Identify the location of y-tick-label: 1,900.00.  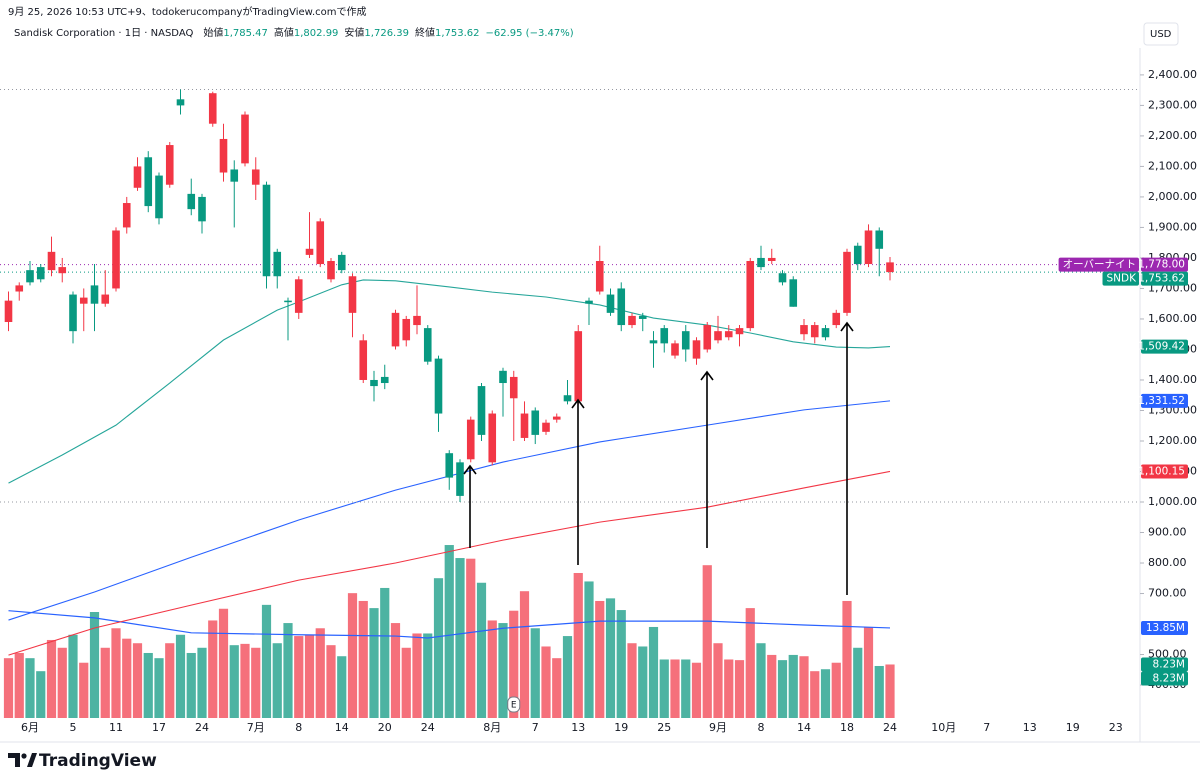
(1172, 226).